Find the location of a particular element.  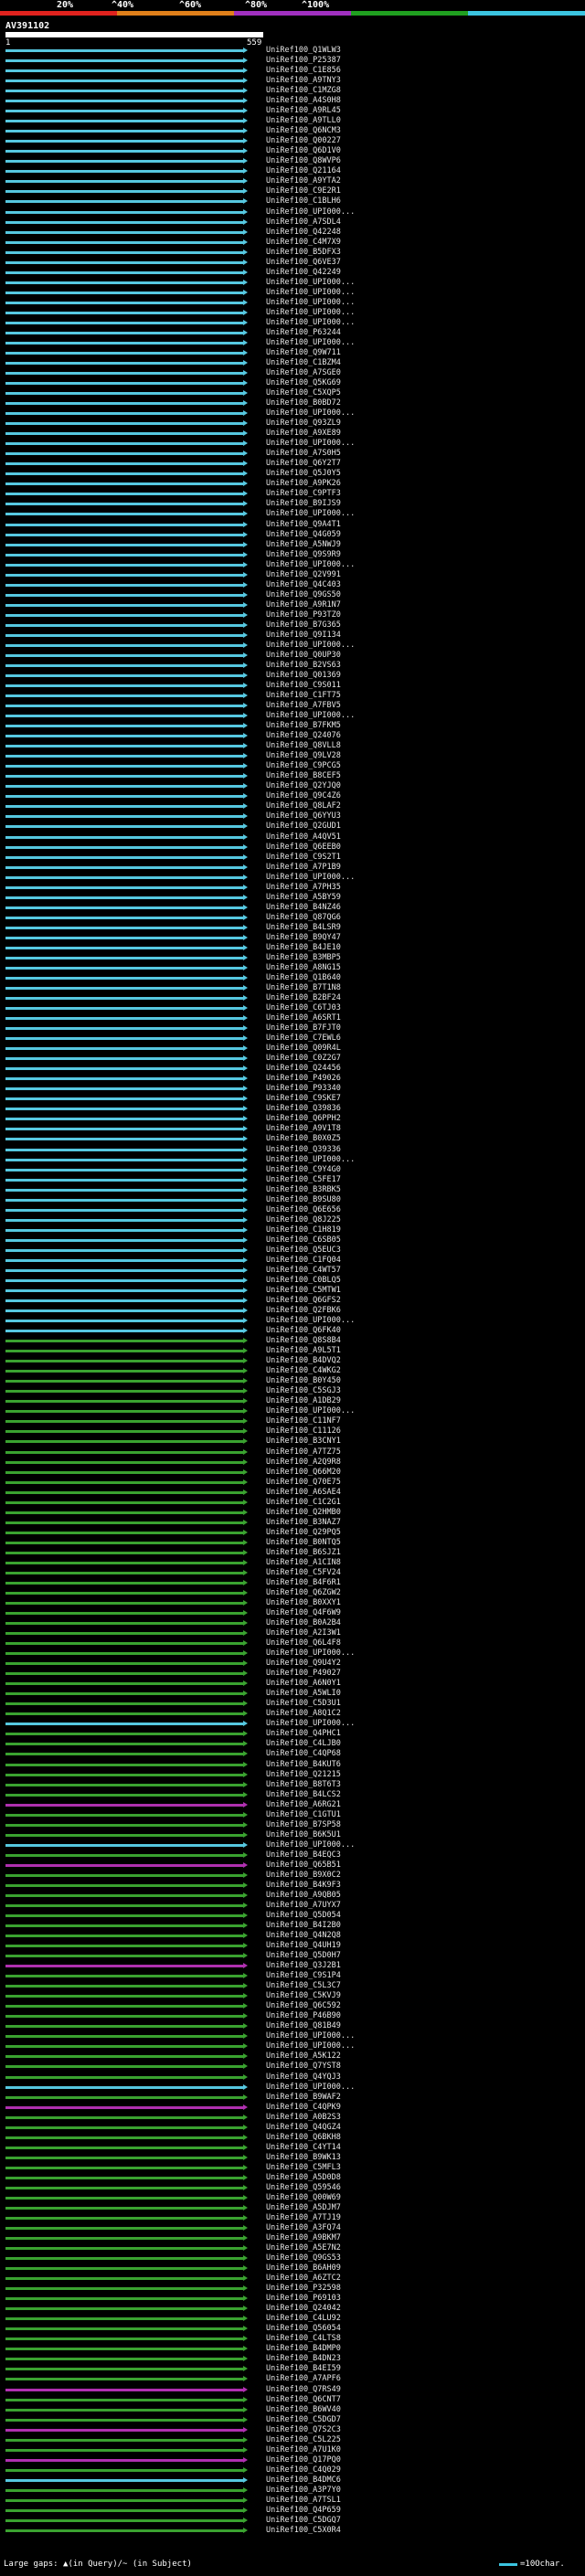

hit-label: UniRef100_Q0UP30 is located at coordinates (303, 655).